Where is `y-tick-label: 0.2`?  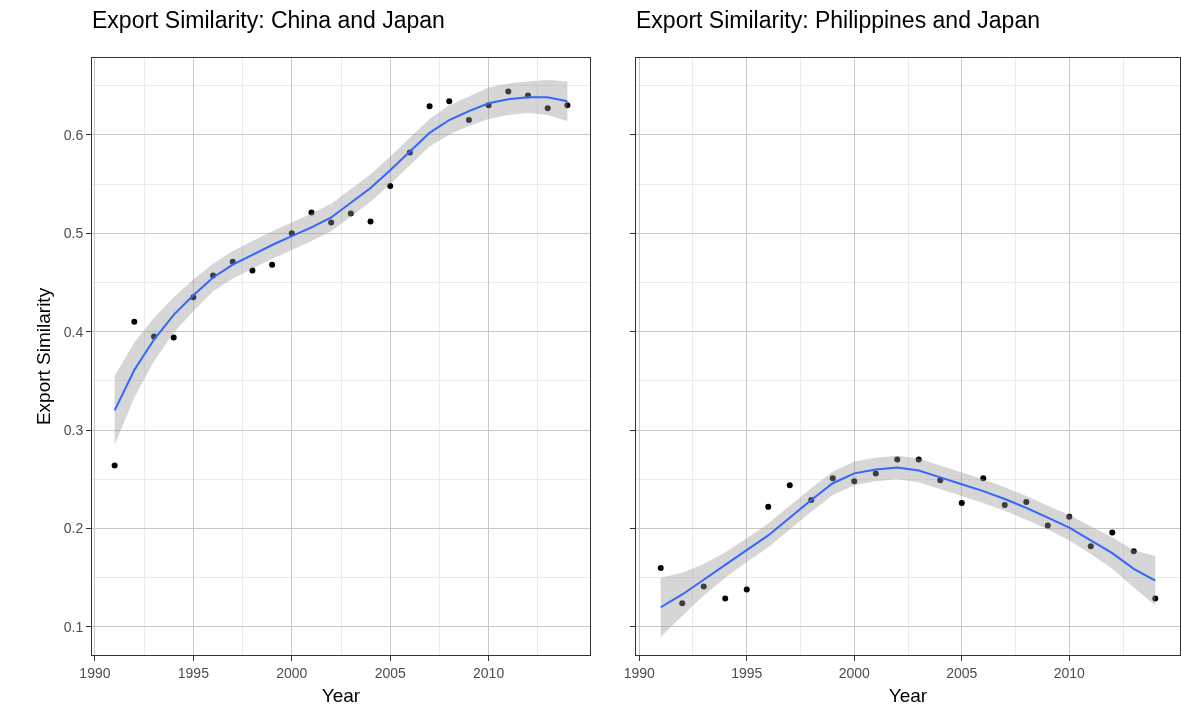
y-tick-label: 0.2 is located at coordinates (73, 528).